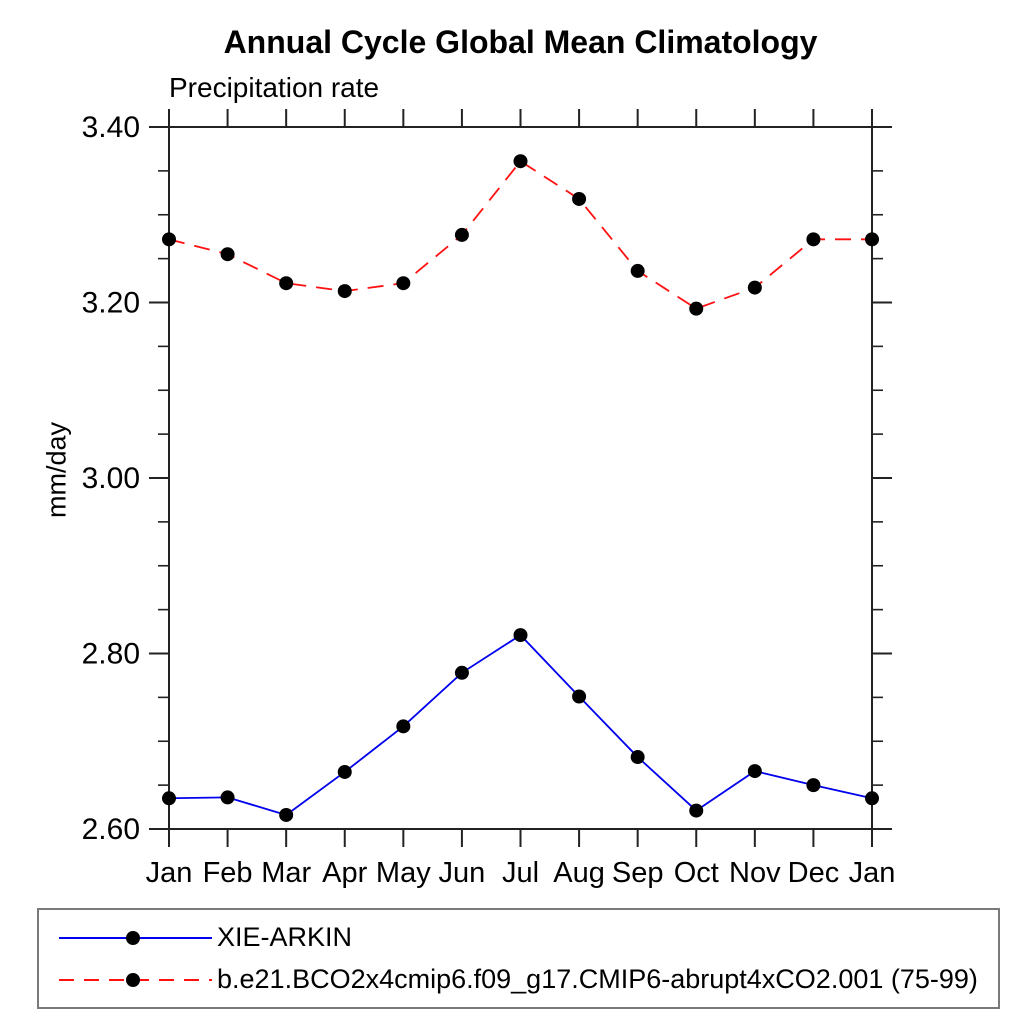 The width and height of the screenshot is (1024, 1024). Describe the element at coordinates (135, 937) in the screenshot. I see `legend-line-solid-blue-icon` at that location.